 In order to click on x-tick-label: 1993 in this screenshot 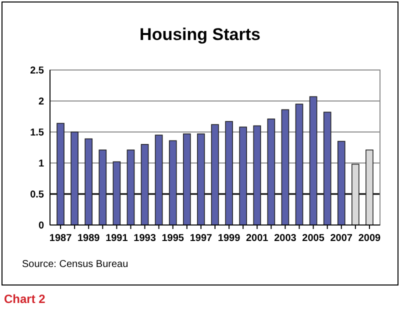, I will do `click(145, 238)`.